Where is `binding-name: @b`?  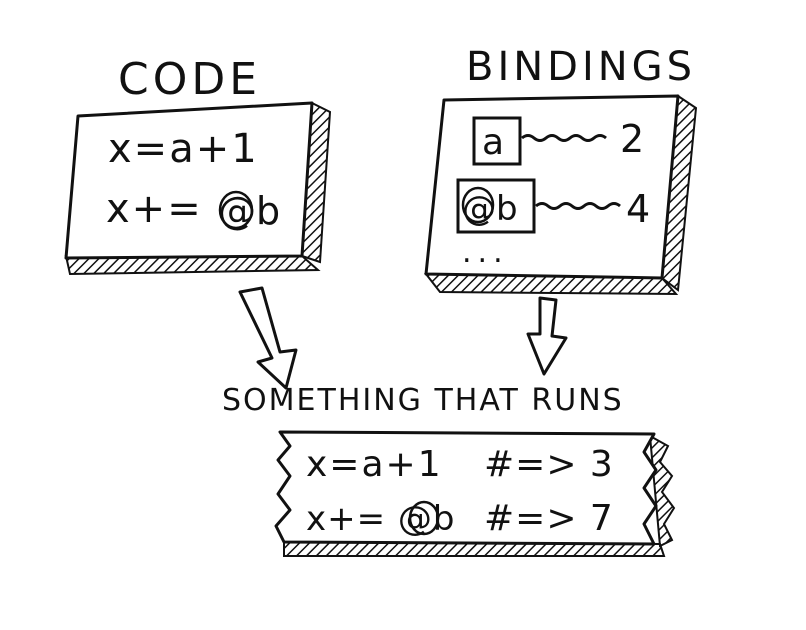 binding-name: @b is located at coordinates (490, 209).